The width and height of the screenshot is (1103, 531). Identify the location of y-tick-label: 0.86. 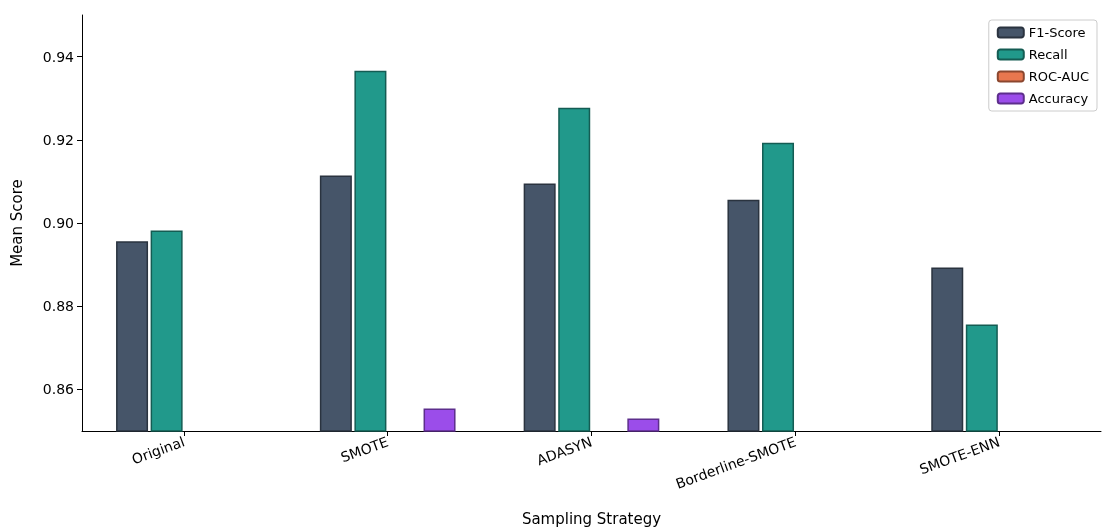
(58, 389).